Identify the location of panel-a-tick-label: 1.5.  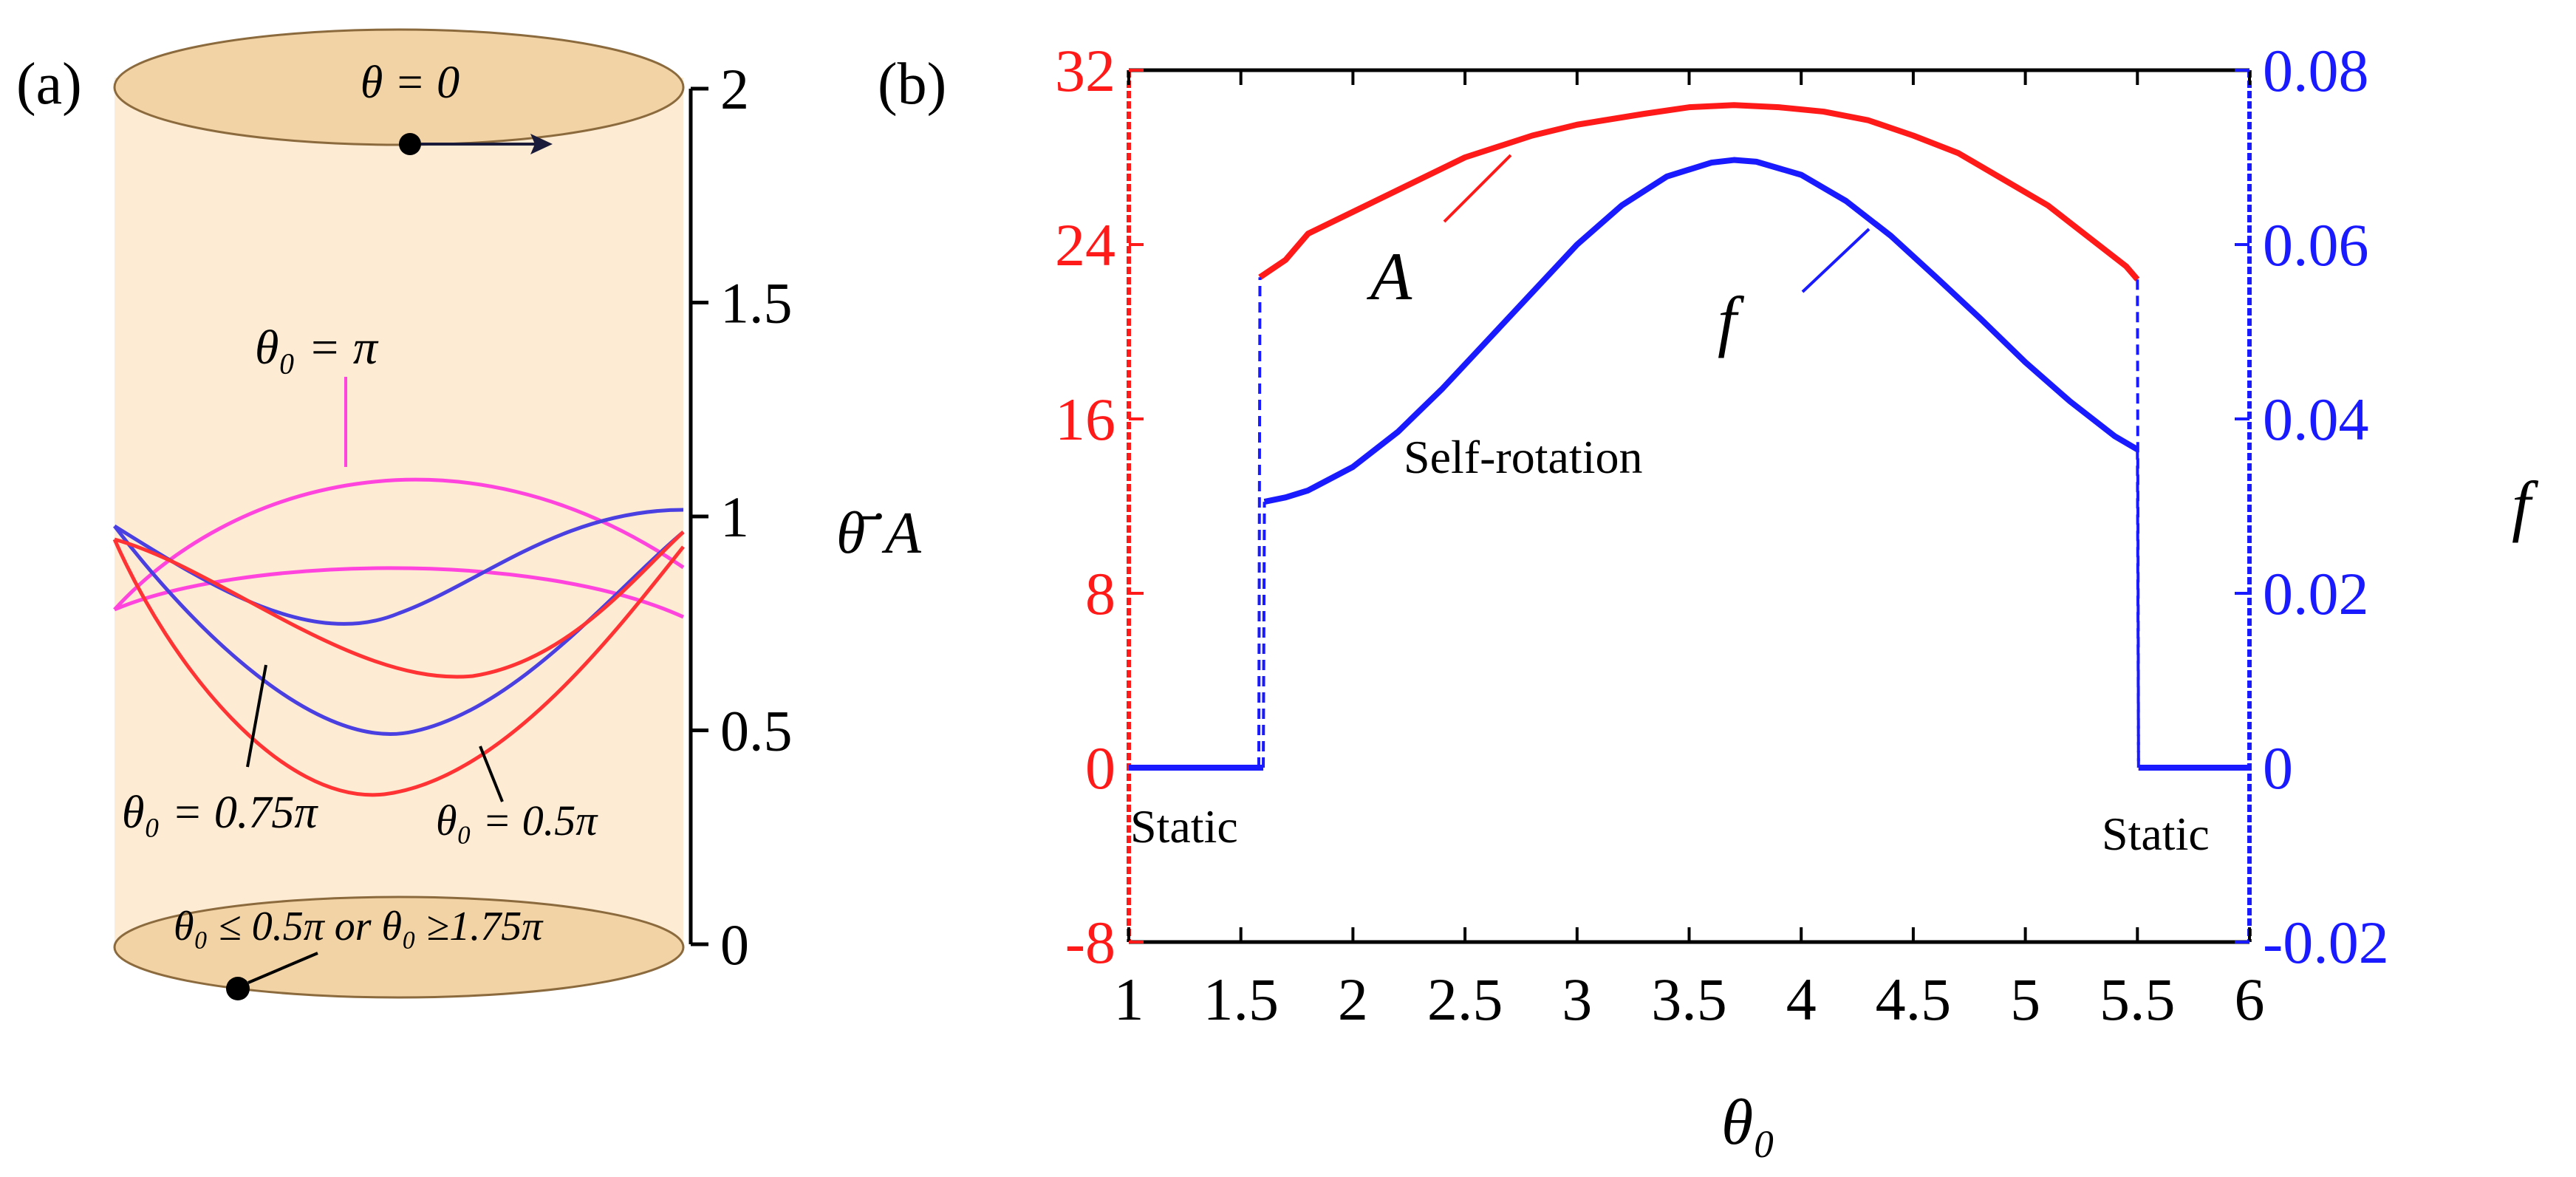
(756, 303).